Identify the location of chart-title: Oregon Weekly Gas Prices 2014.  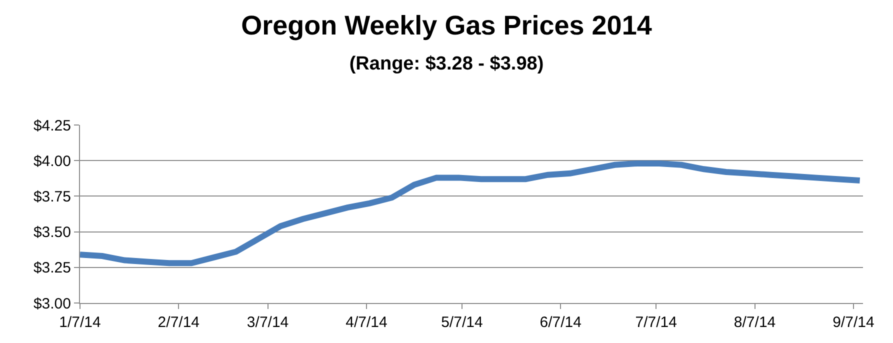
(446, 25).